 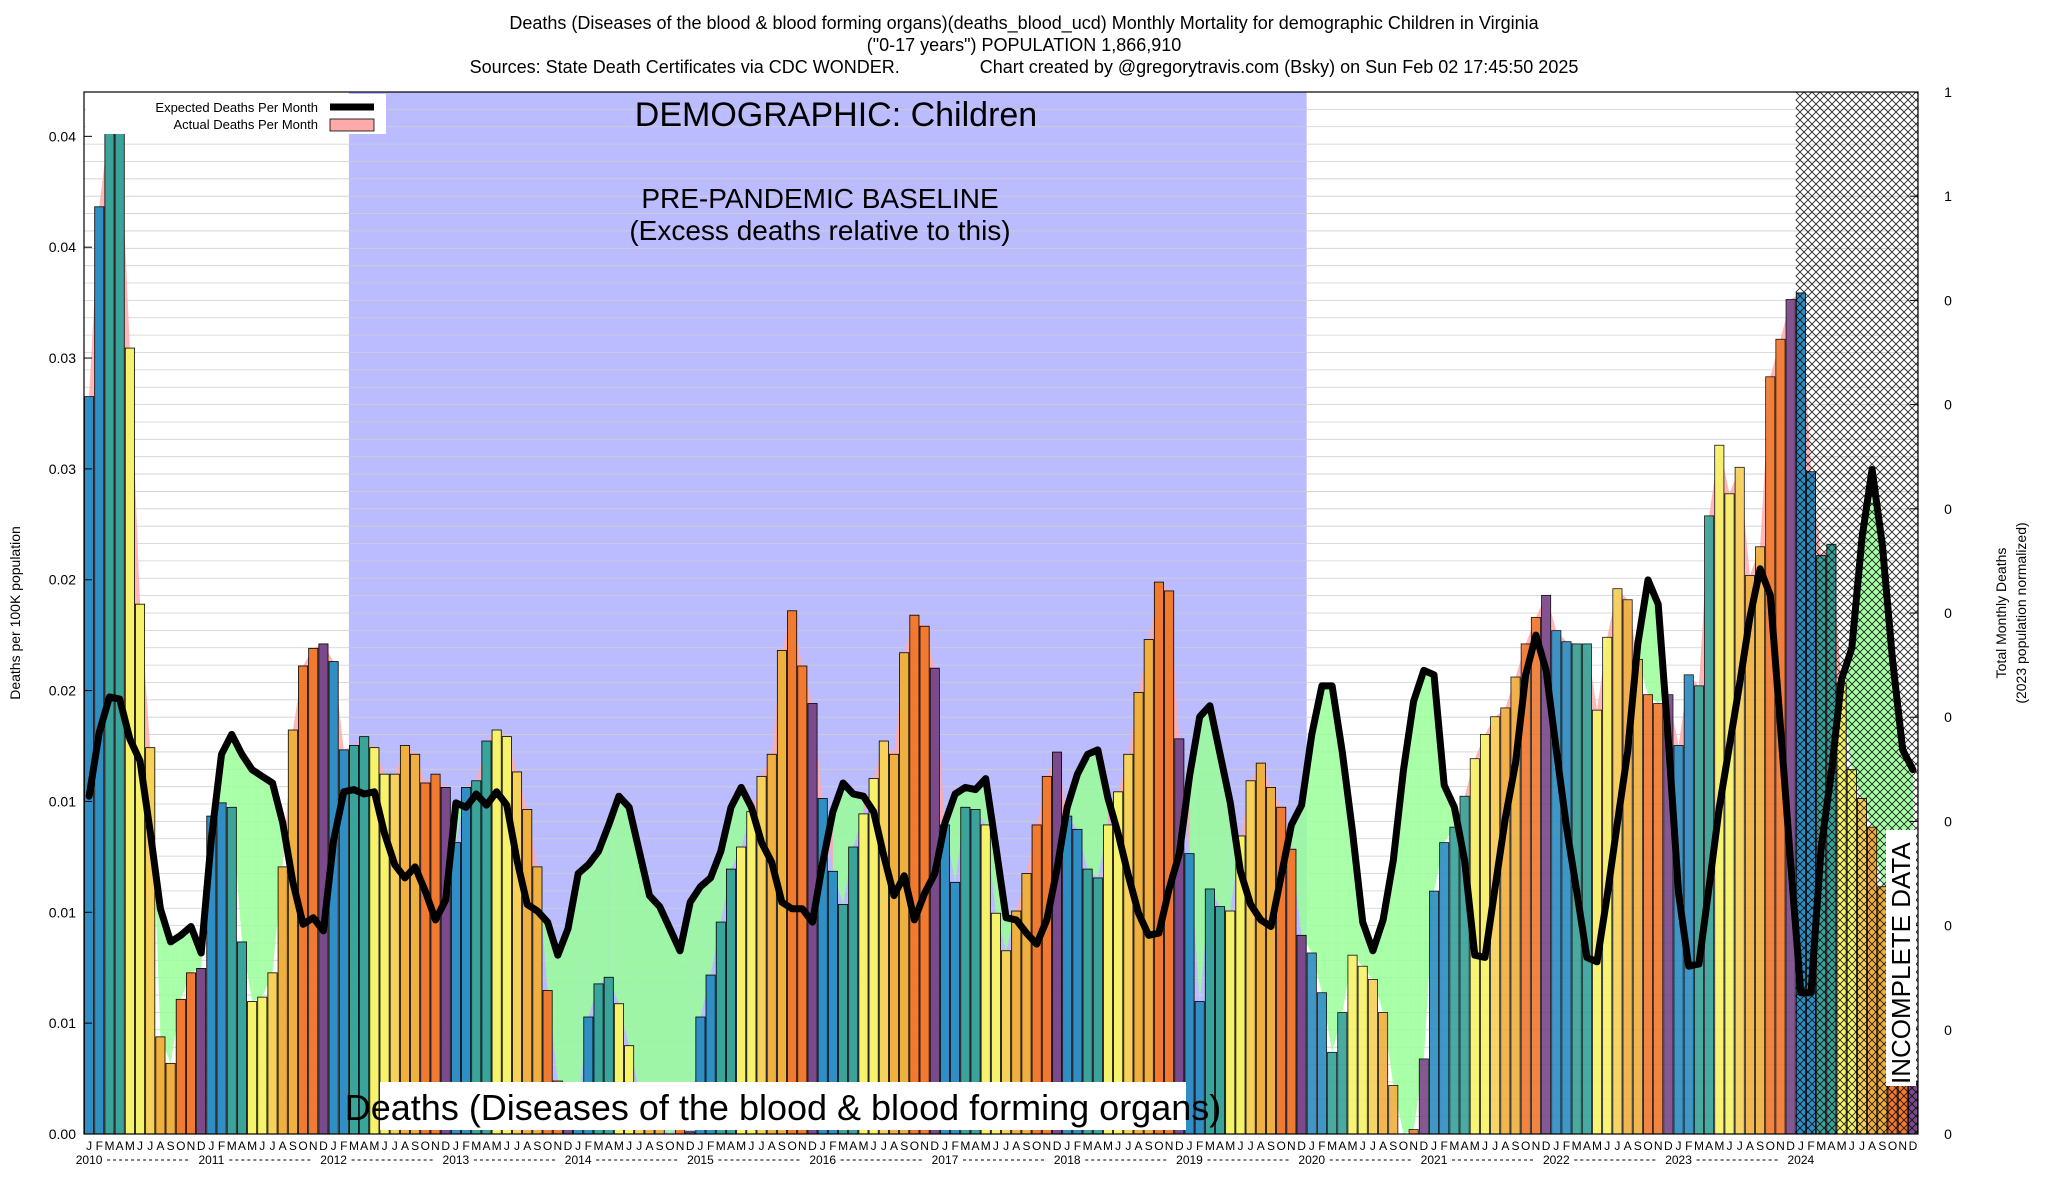 I want to click on x-year-tick-label: 2020, so click(x=1311, y=1160).